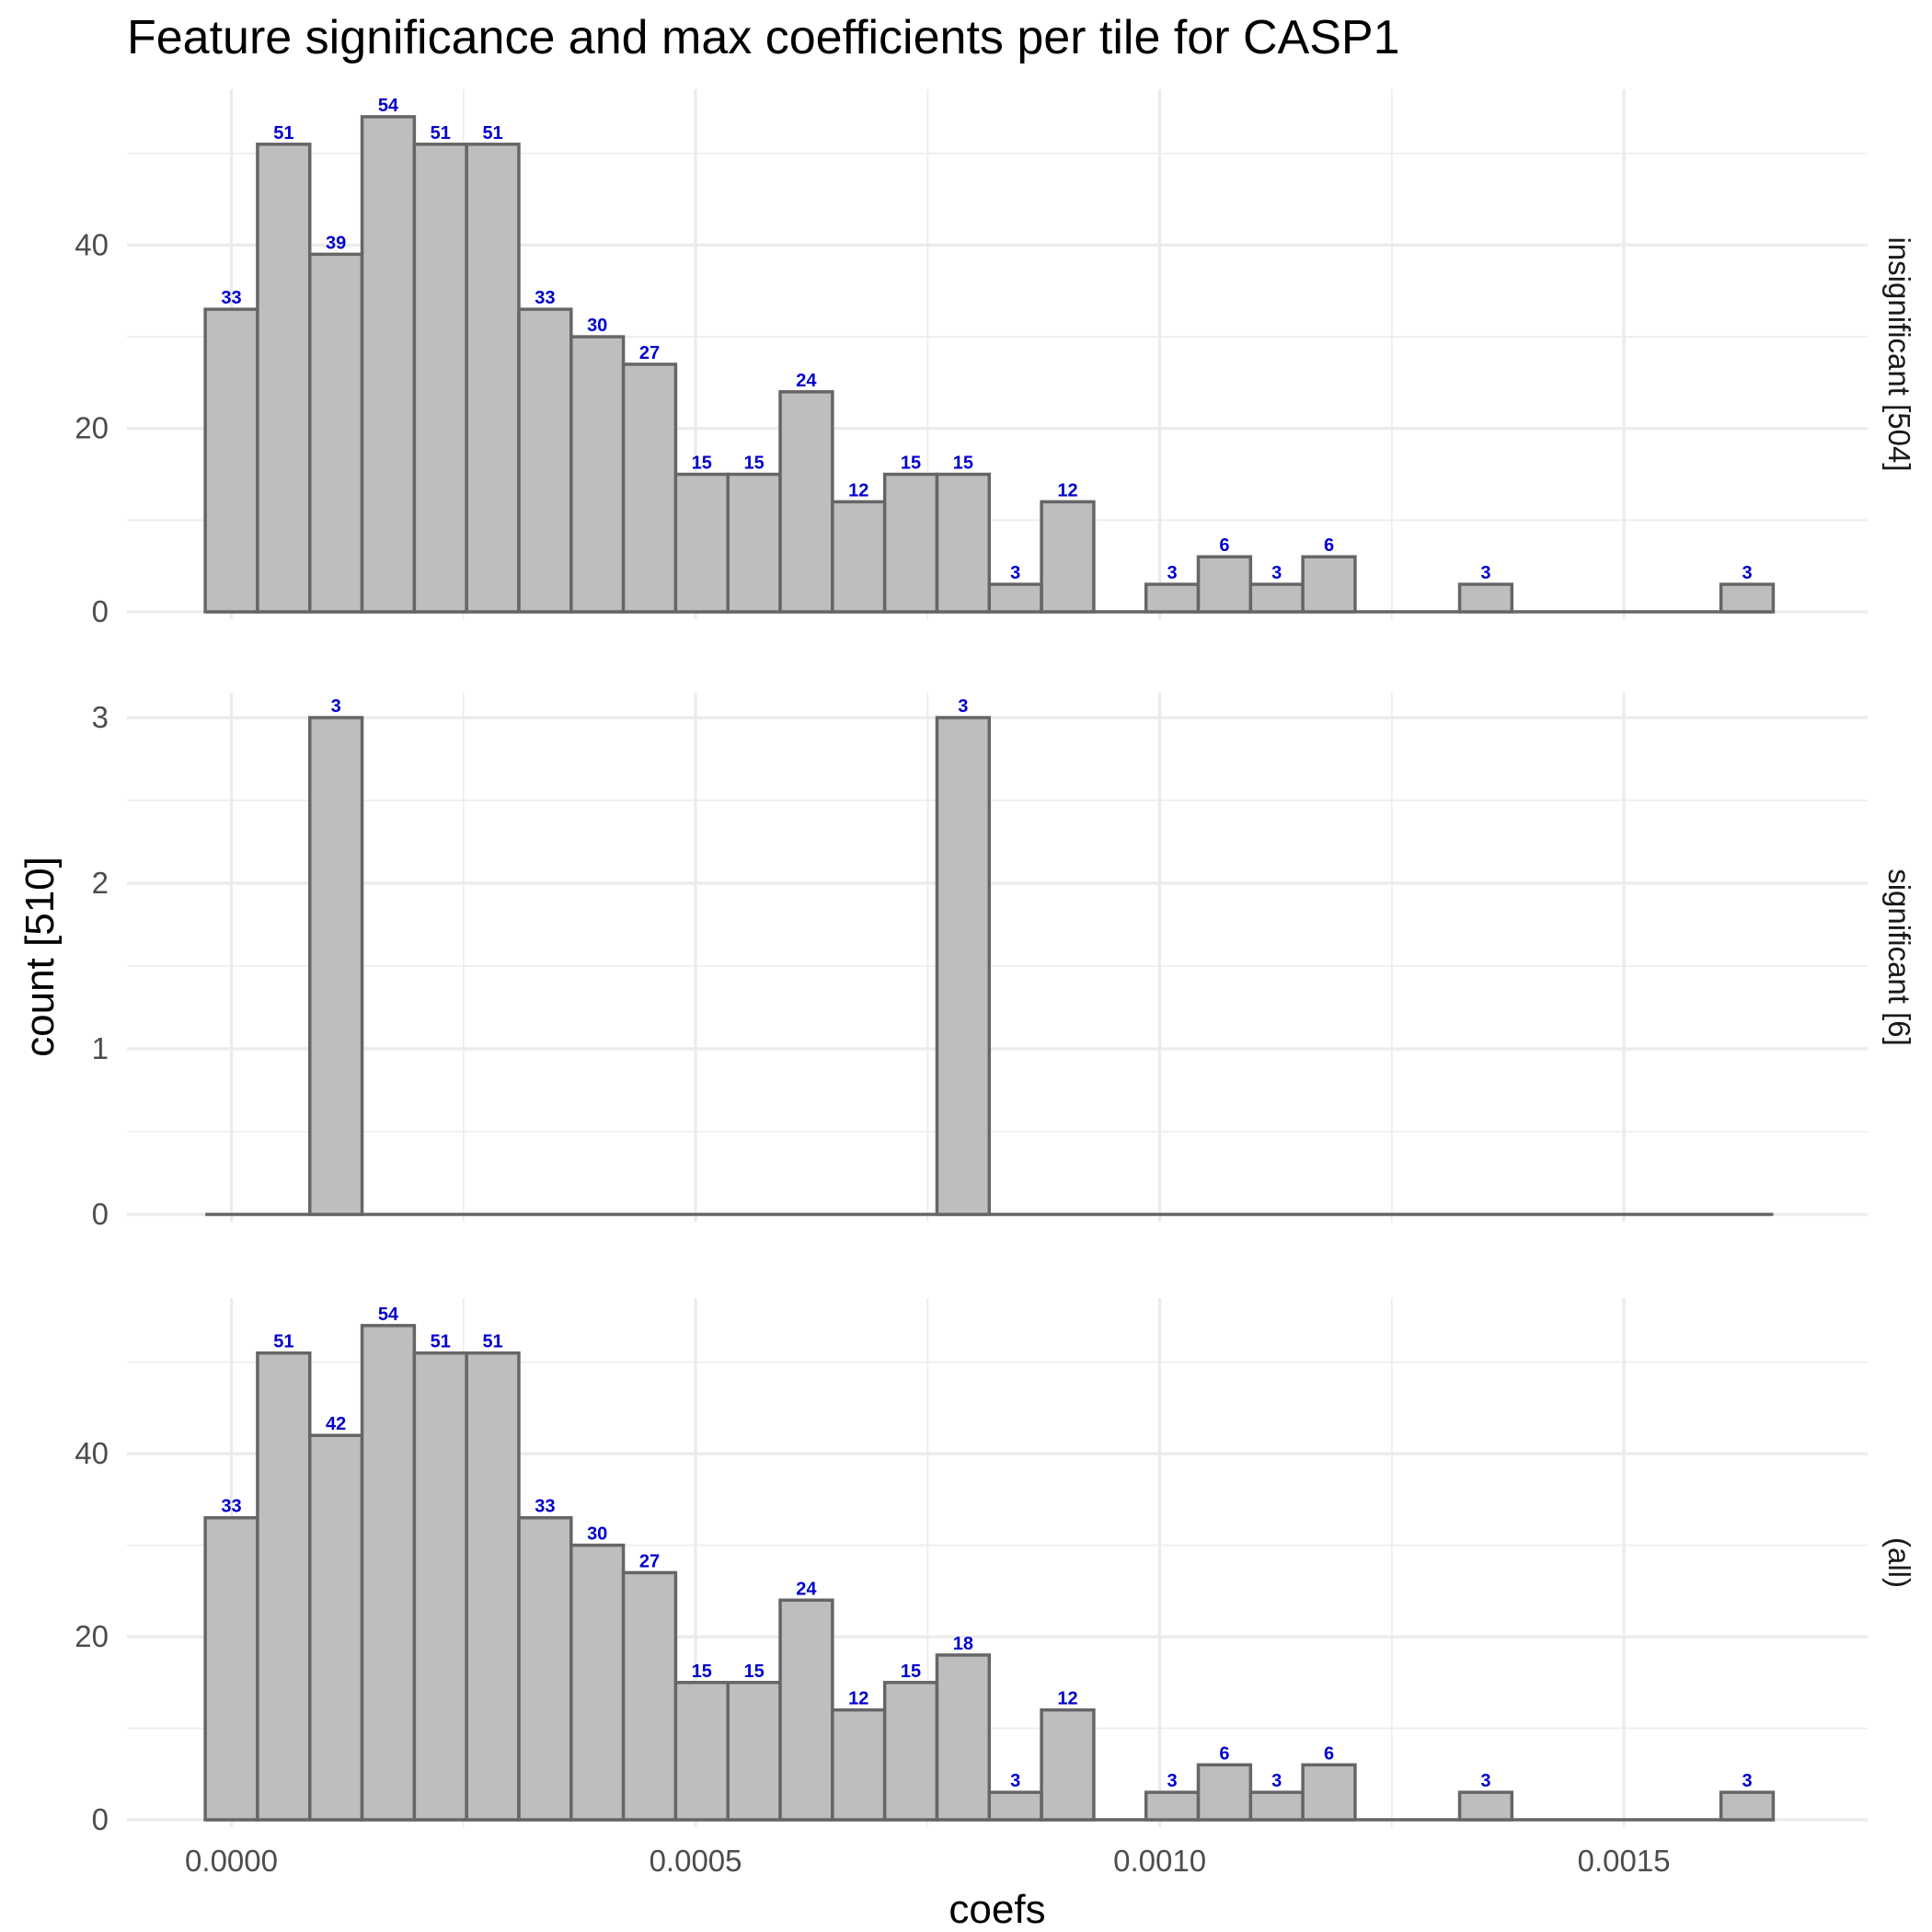 The width and height of the screenshot is (1932, 1932). Describe the element at coordinates (336, 243) in the screenshot. I see `bar-count-label: 39` at that location.